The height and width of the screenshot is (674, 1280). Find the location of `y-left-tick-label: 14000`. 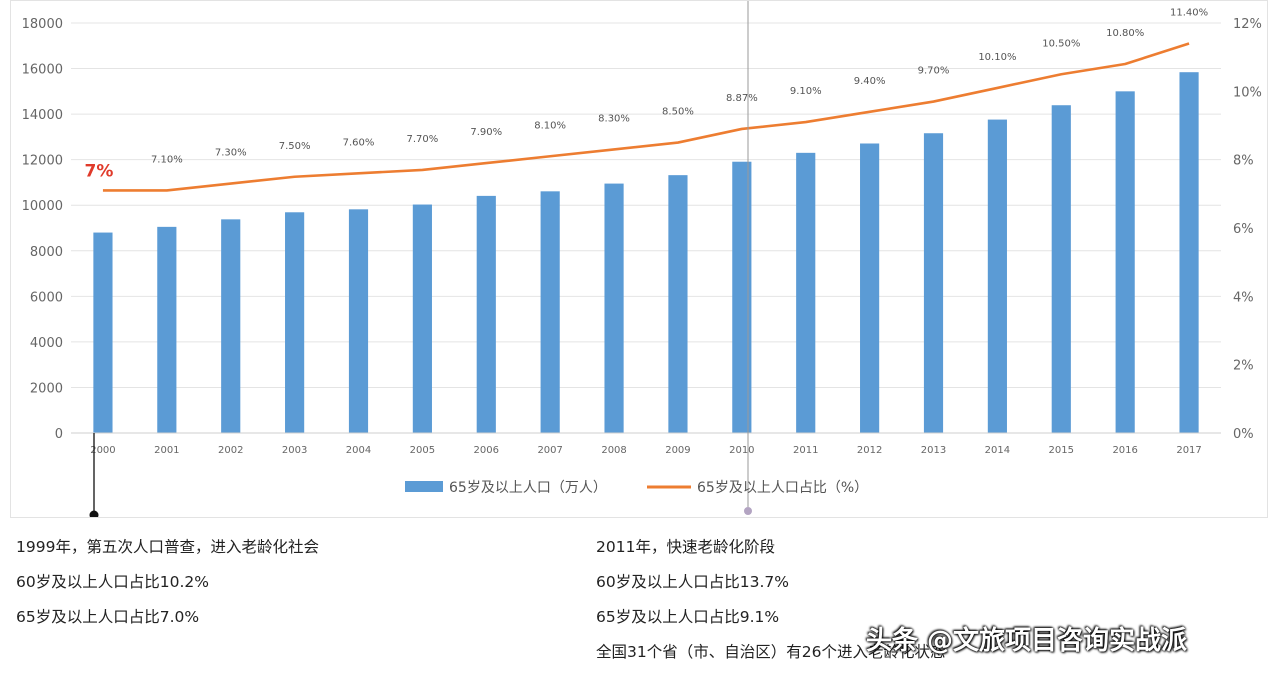

y-left-tick-label: 14000 is located at coordinates (42, 115).